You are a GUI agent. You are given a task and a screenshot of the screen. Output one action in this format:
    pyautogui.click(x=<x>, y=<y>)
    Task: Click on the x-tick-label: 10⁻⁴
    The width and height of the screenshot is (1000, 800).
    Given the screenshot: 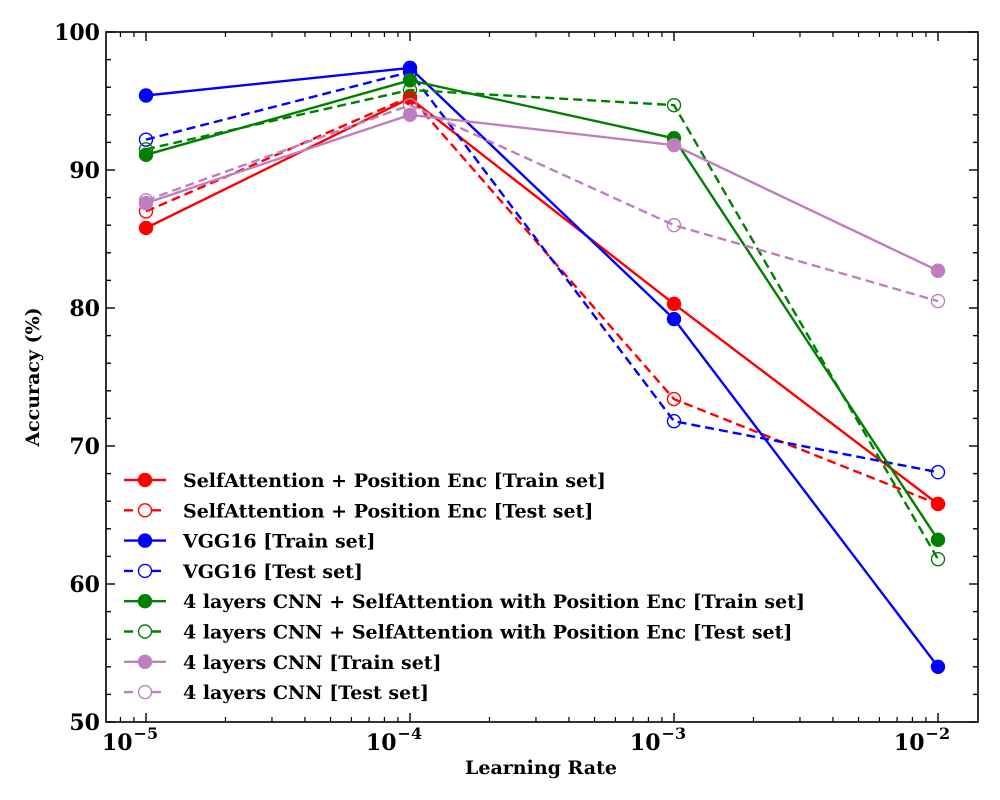 What is the action you would take?
    pyautogui.click(x=394, y=740)
    